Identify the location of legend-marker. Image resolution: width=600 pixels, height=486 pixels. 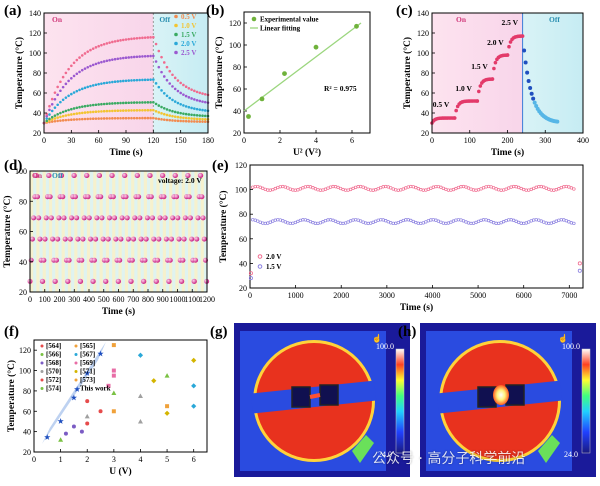
(42, 371).